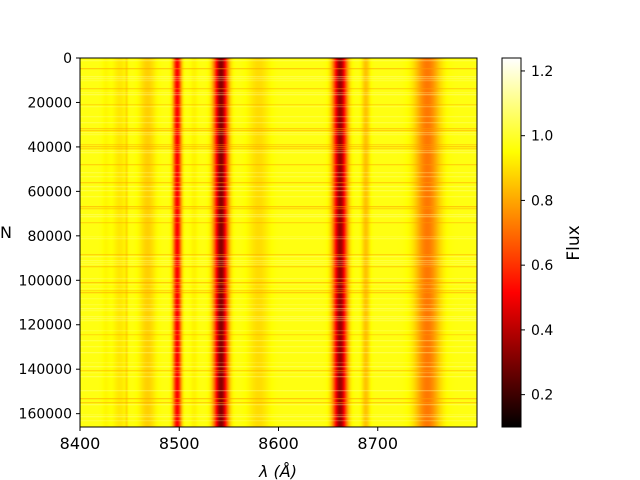  What do you see at coordinates (574, 242) in the screenshot?
I see `colorbar-label: Flux` at bounding box center [574, 242].